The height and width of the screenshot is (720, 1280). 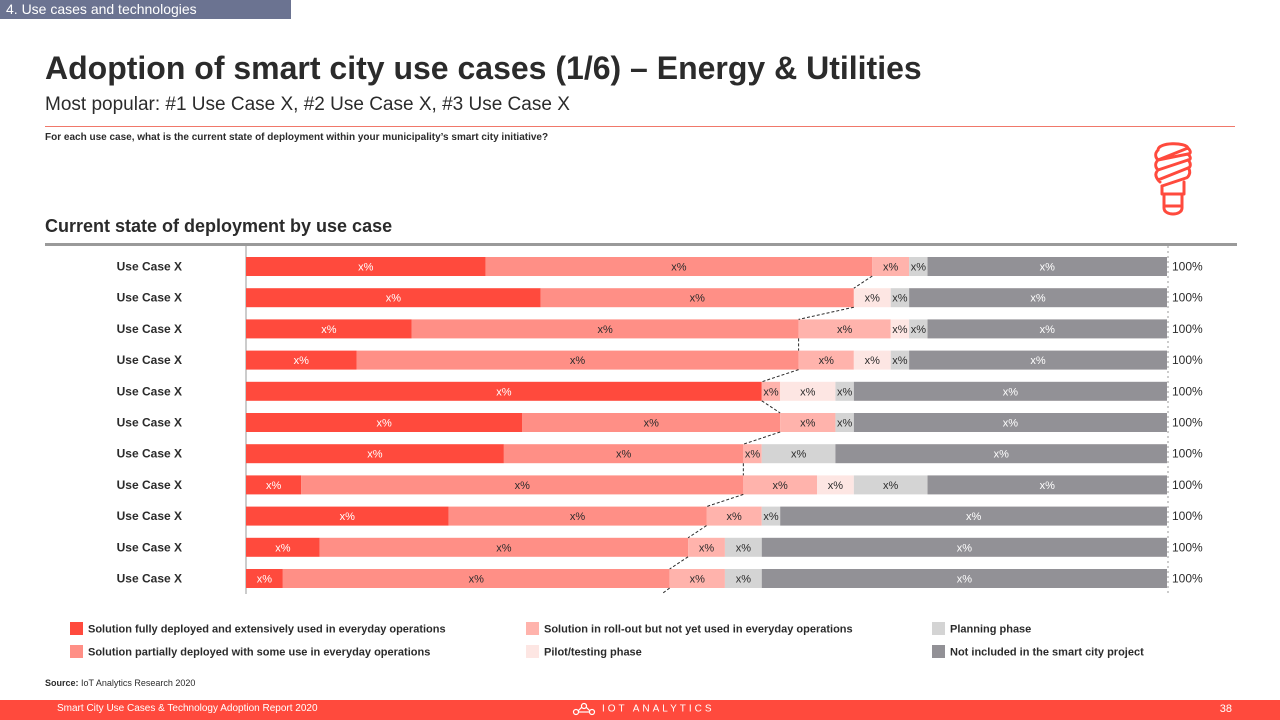 What do you see at coordinates (641, 244) in the screenshot?
I see `chart-divider` at bounding box center [641, 244].